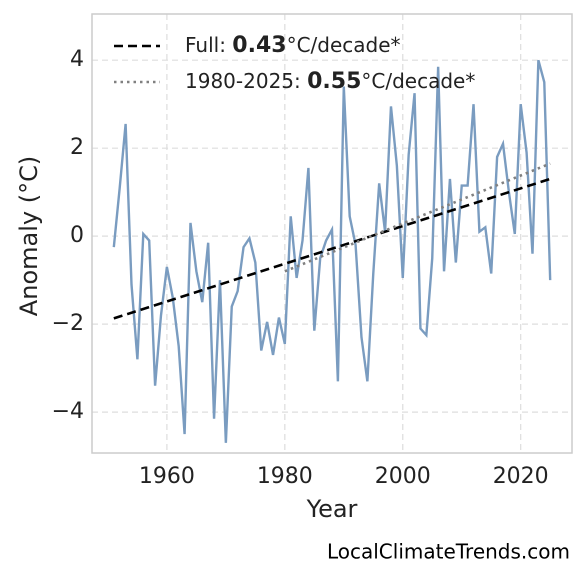  Describe the element at coordinates (403, 476) in the screenshot. I see `x-tick-label: 2000` at that location.